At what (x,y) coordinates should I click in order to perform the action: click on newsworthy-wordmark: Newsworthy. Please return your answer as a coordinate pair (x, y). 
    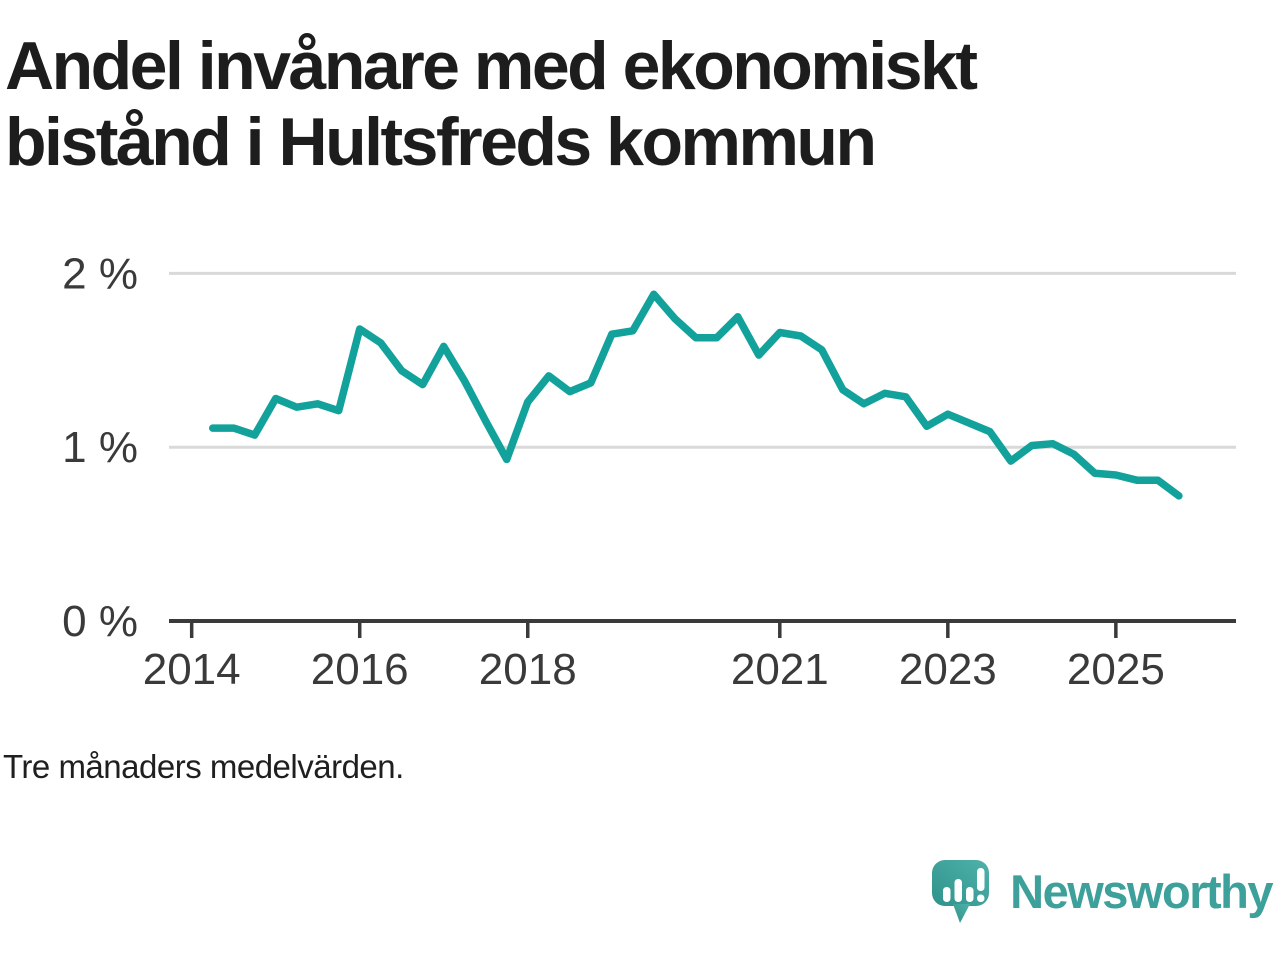
    Looking at the image, I should click on (1141, 891).